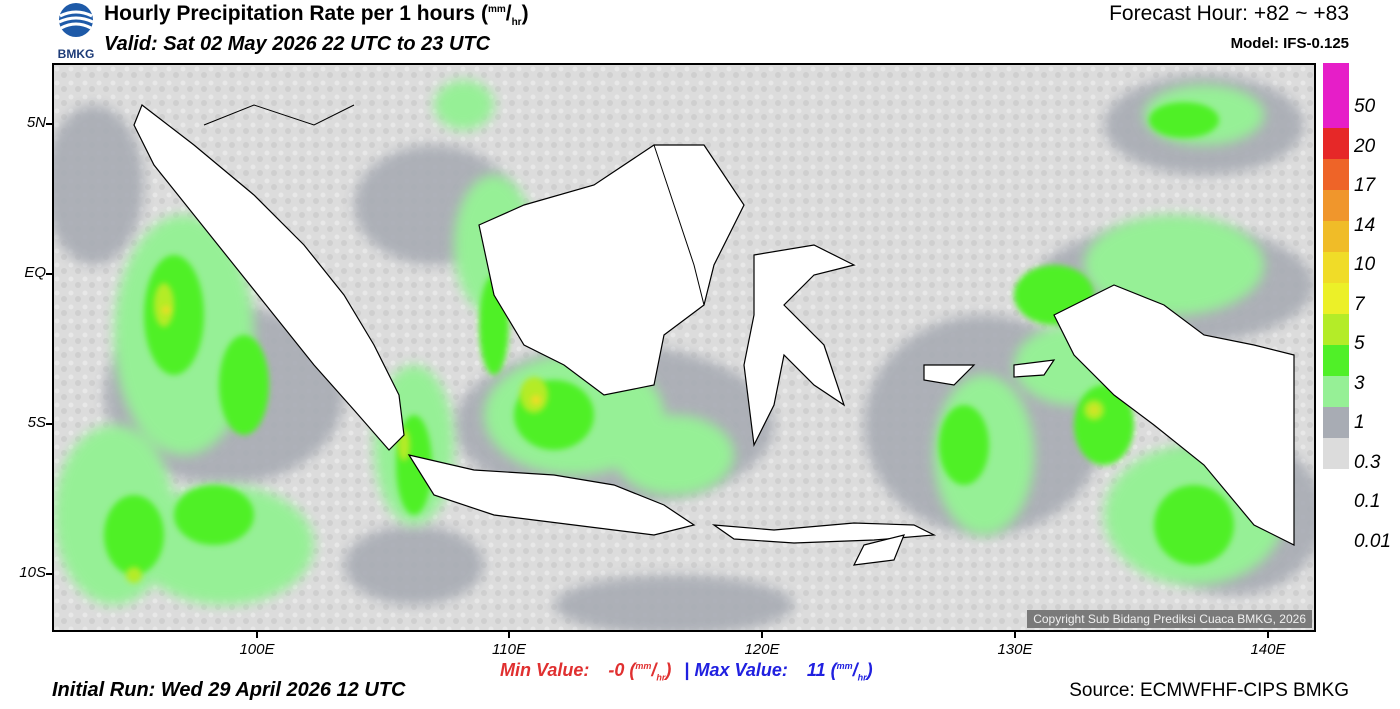 Image resolution: width=1400 pixels, height=709 pixels. What do you see at coordinates (1365, 264) in the screenshot?
I see `legend-label: 10` at bounding box center [1365, 264].